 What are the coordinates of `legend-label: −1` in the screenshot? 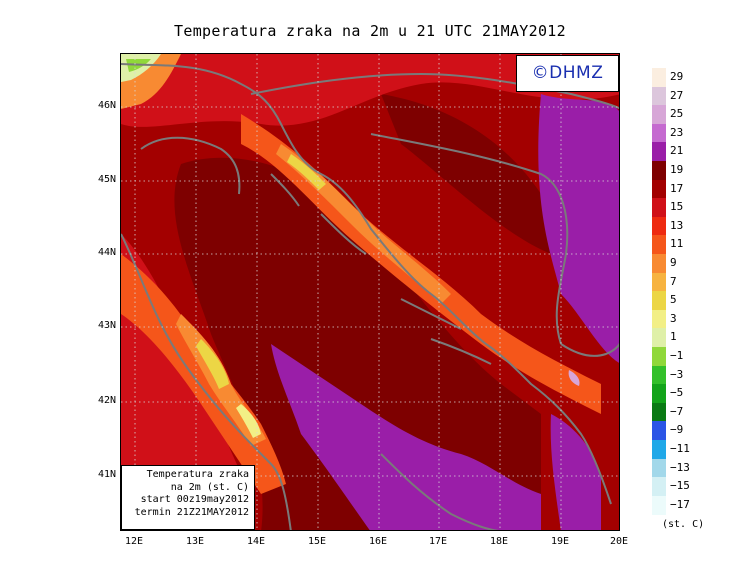 It's located at (677, 355).